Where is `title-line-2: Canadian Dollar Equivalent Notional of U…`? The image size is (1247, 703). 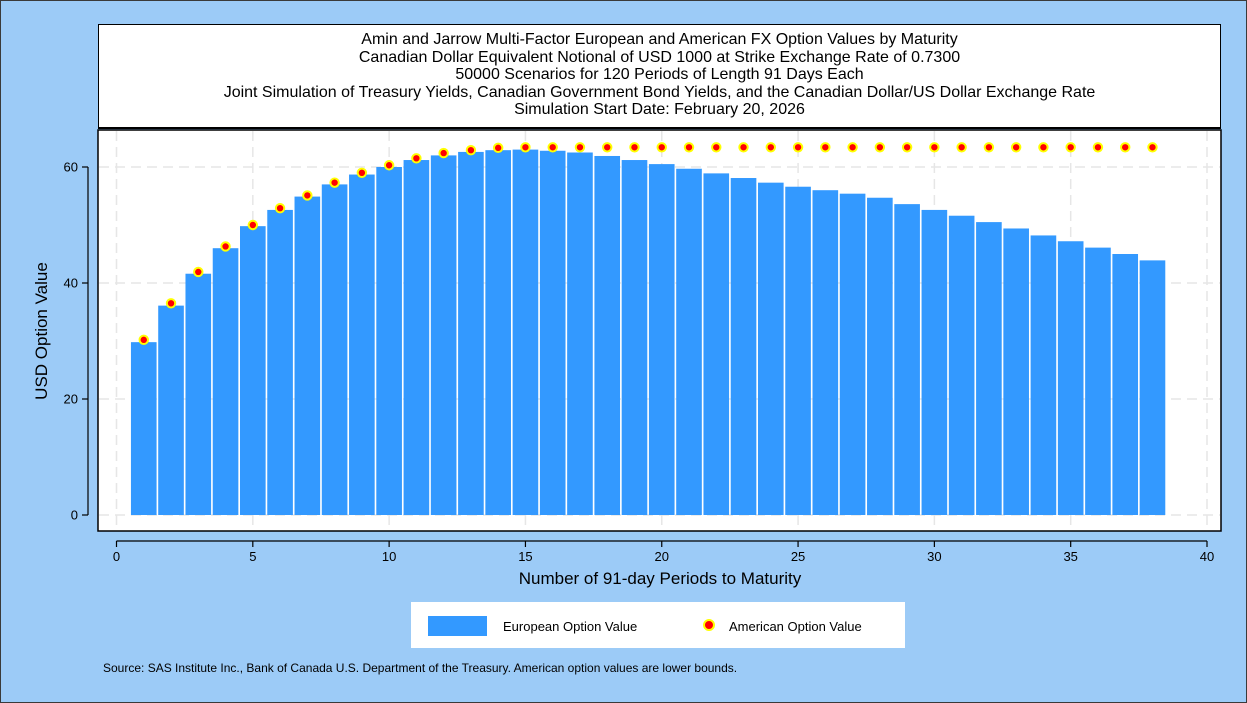
title-line-2: Canadian Dollar Equivalent Notional of U… is located at coordinates (659, 57).